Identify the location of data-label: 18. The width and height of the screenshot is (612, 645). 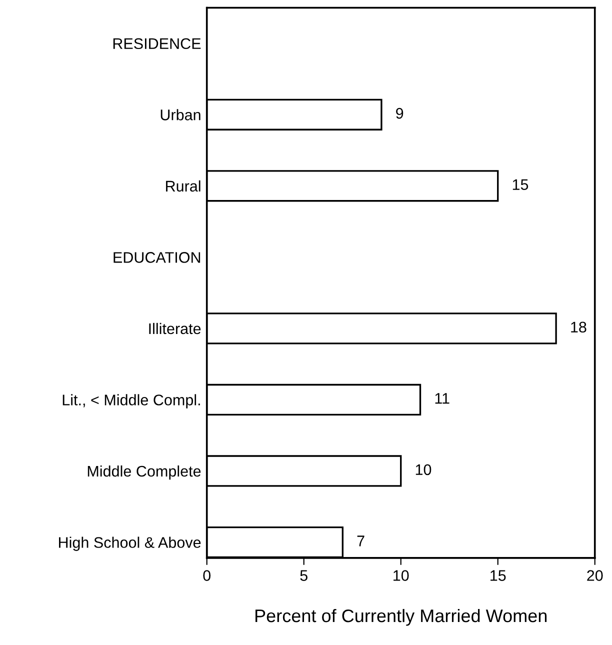
(578, 327).